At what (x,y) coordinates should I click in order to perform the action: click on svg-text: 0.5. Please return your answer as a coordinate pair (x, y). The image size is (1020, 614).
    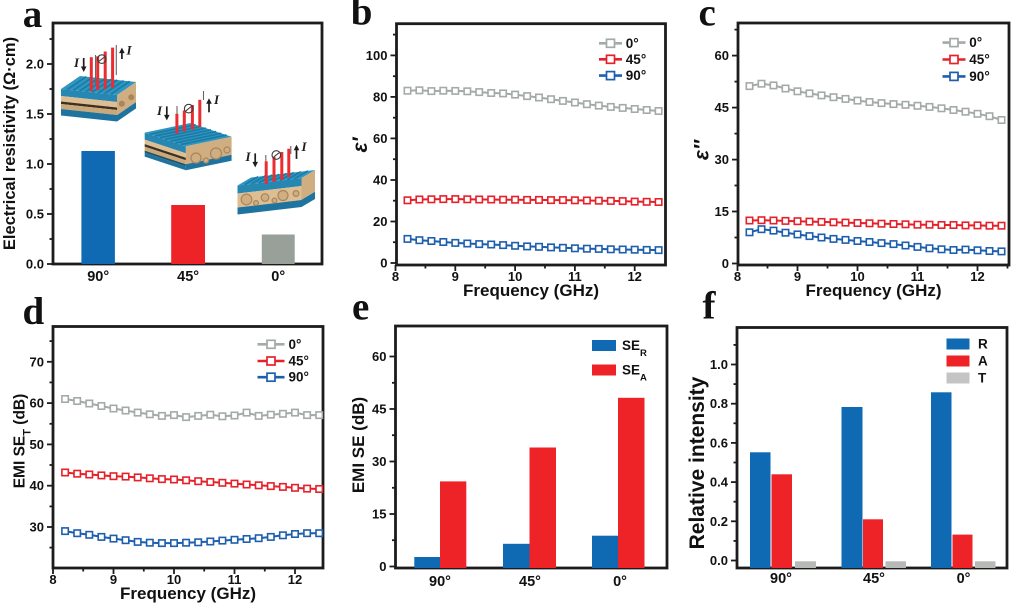
    Looking at the image, I should click on (35, 214).